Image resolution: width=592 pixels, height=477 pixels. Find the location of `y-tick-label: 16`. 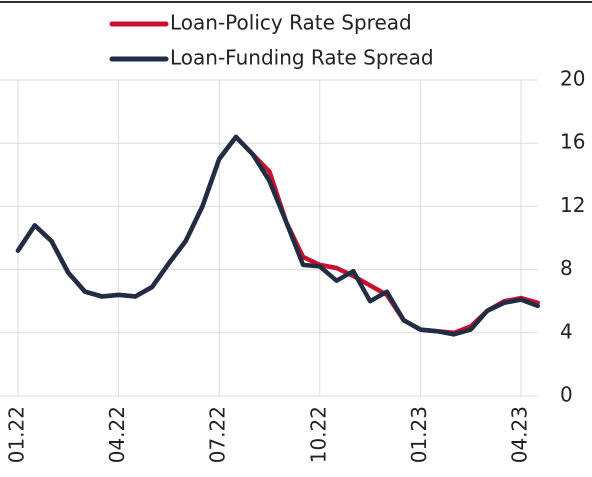

y-tick-label: 16 is located at coordinates (572, 142).